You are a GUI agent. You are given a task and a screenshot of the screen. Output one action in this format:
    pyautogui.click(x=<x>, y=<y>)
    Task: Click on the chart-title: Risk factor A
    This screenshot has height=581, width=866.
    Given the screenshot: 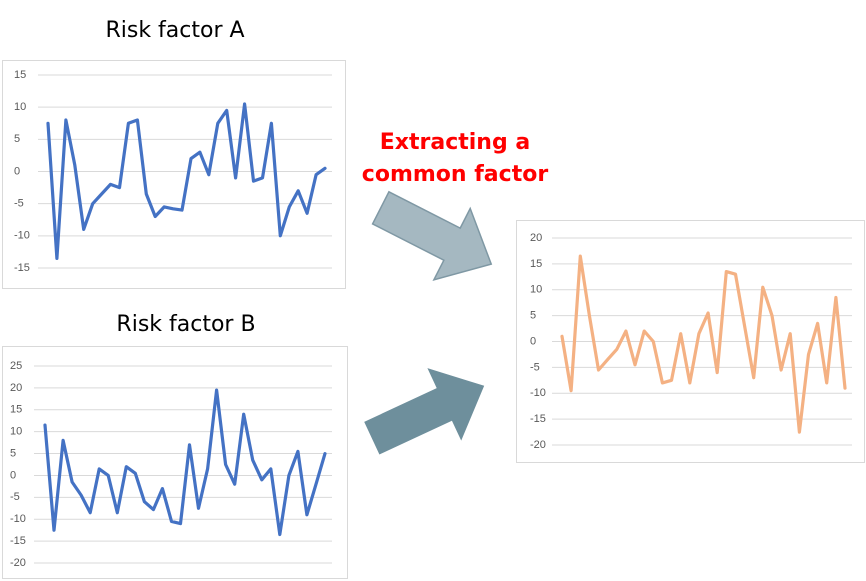 What is the action you would take?
    pyautogui.click(x=174, y=30)
    